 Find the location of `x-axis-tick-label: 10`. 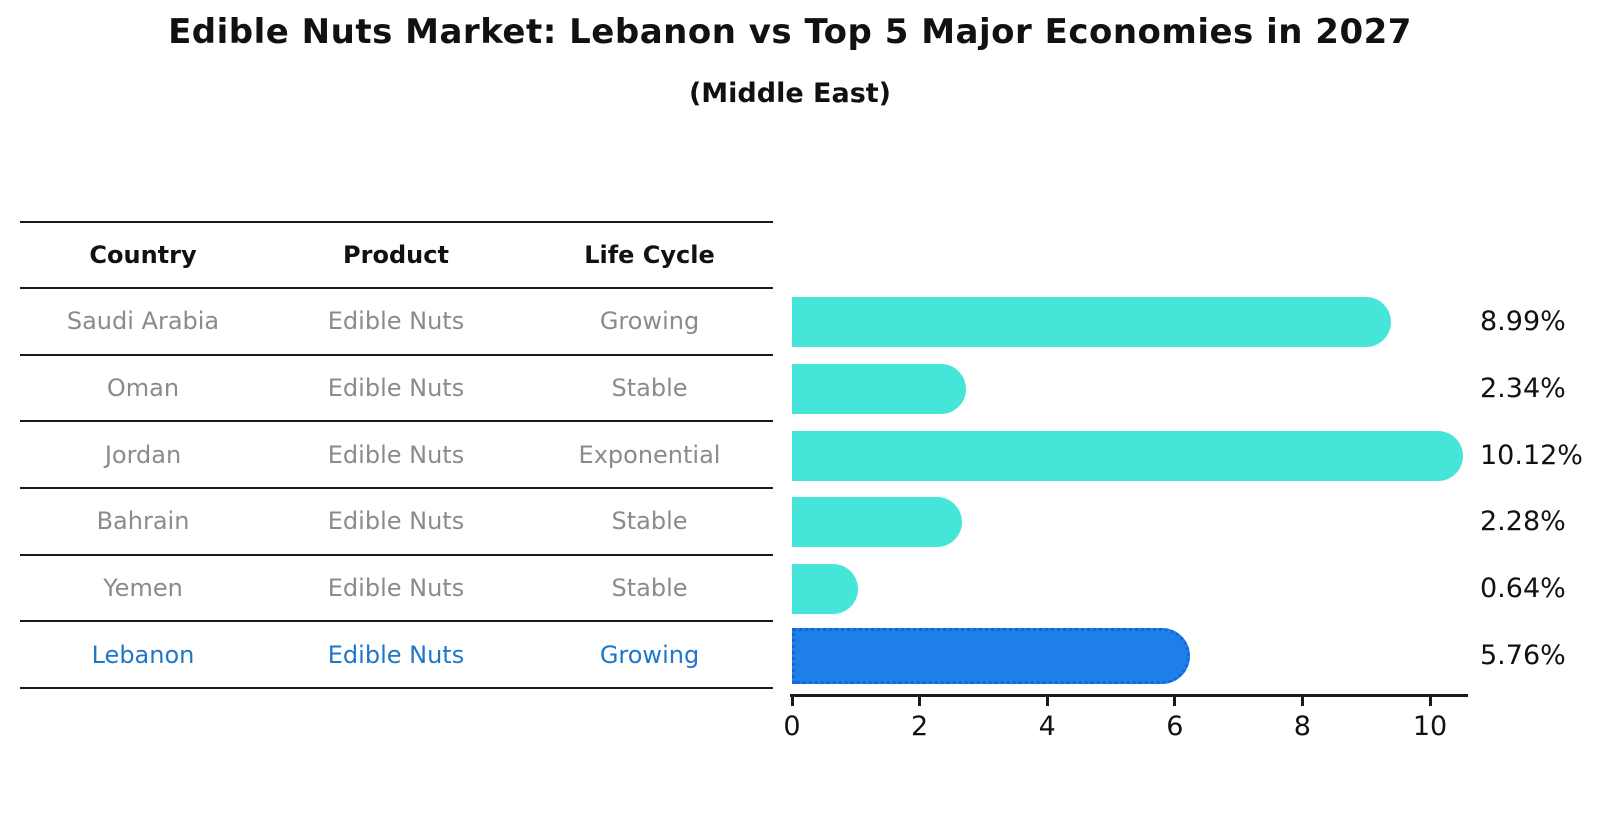

x-axis-tick-label: 10 is located at coordinates (1430, 726).